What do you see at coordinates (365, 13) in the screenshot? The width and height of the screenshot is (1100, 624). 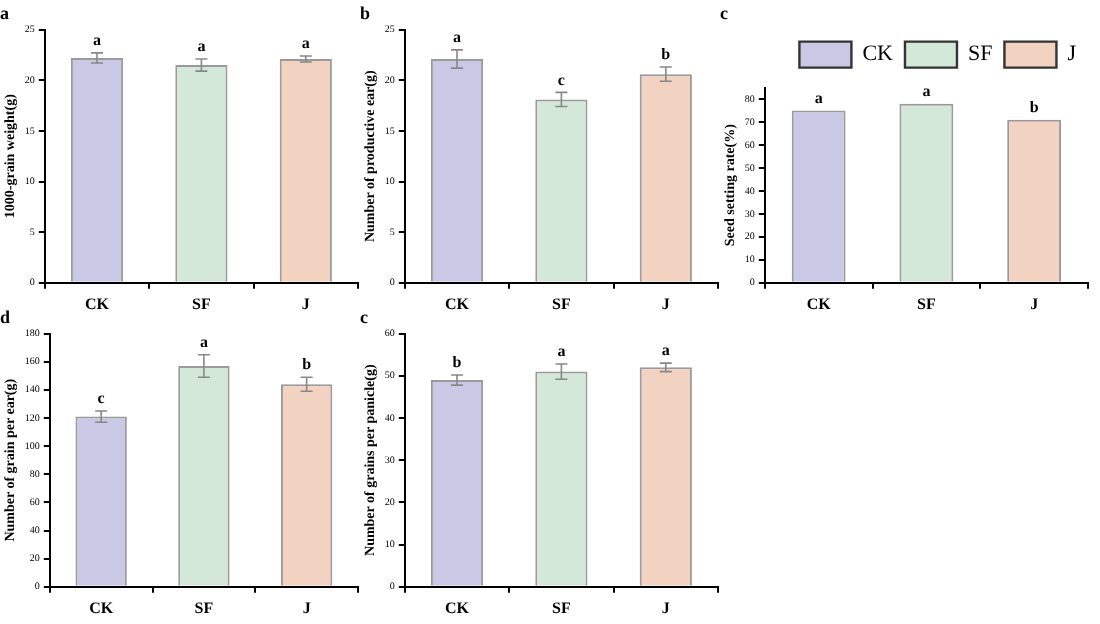 I see `chart-title: b` at bounding box center [365, 13].